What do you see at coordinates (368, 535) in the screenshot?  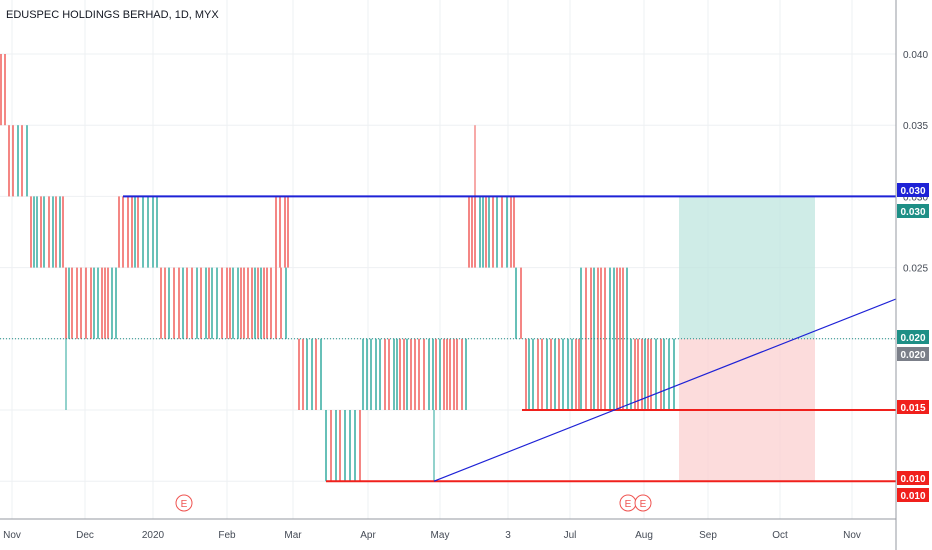 I see `x-tick-label: Apr` at bounding box center [368, 535].